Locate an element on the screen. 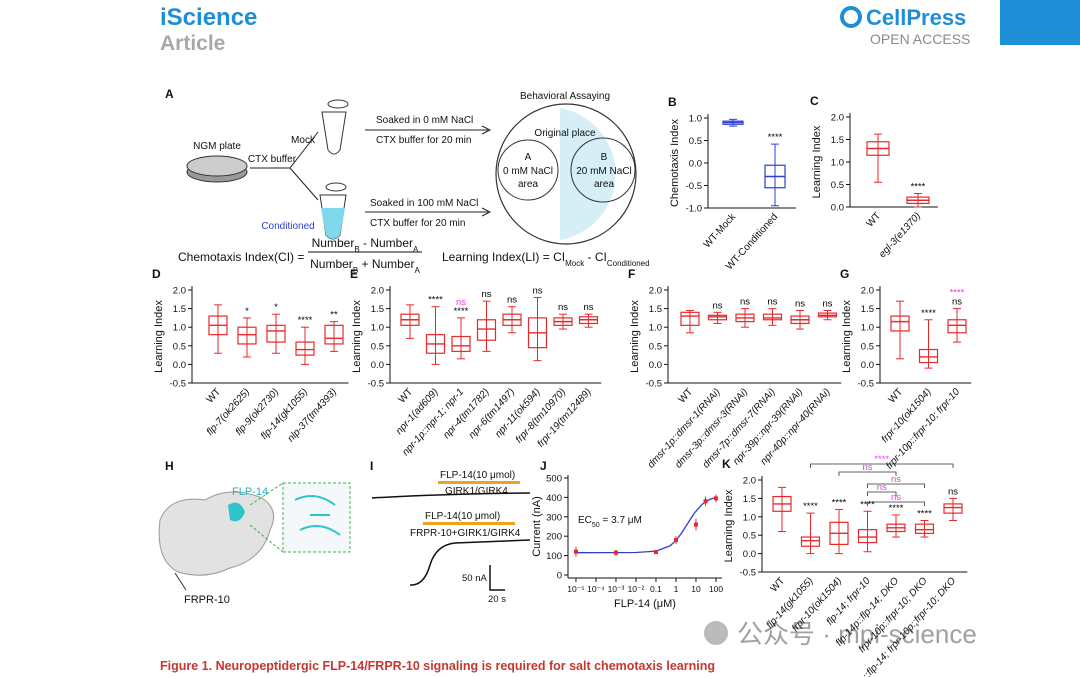  assay-plate is located at coordinates (566, 174).